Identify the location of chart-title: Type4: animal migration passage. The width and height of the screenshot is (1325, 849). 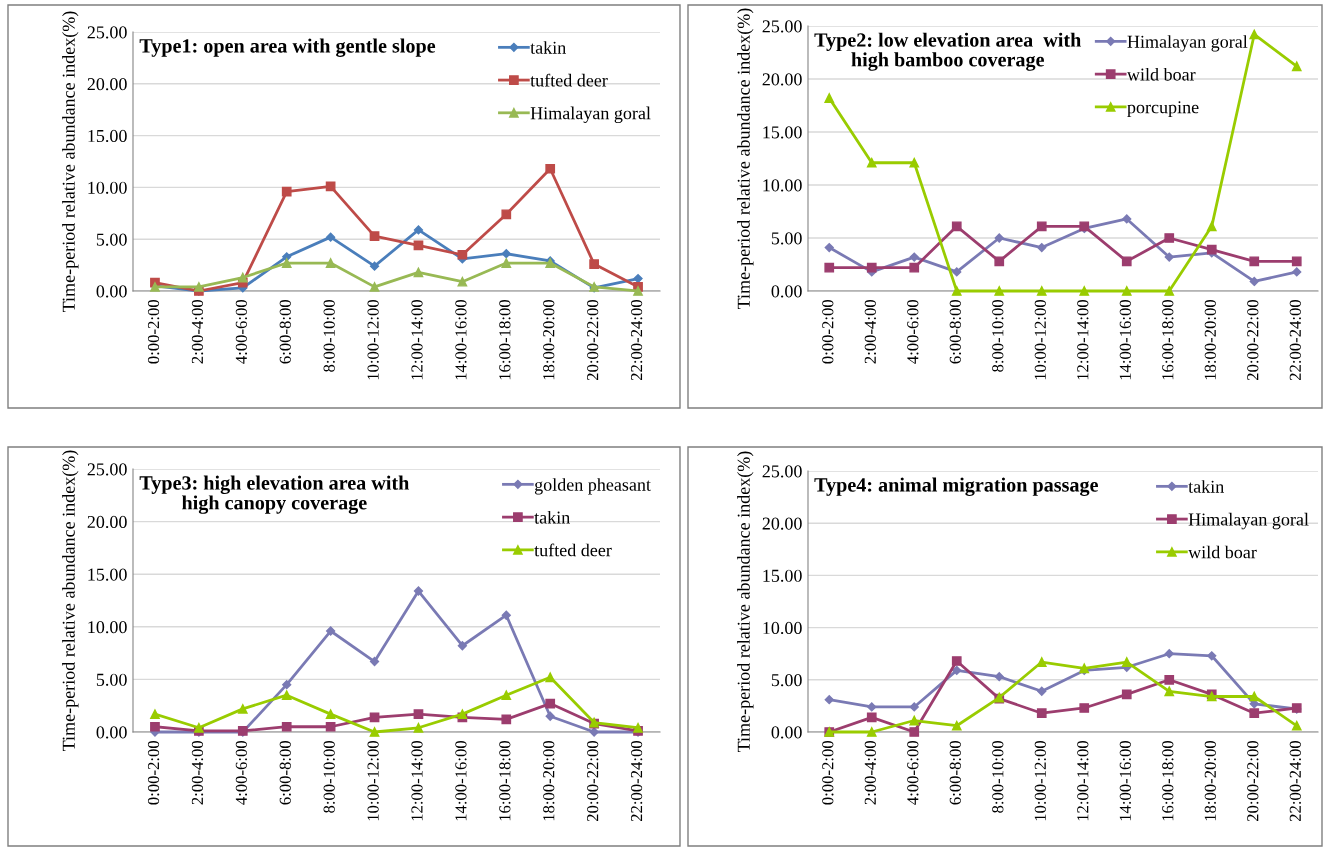
(956, 486).